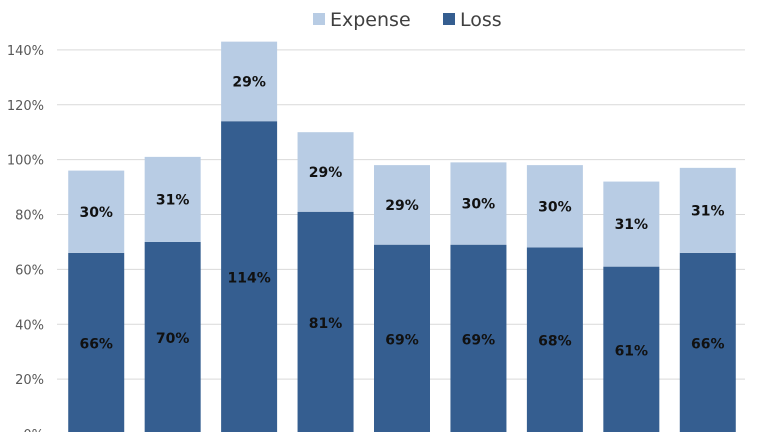  I want to click on y-tick-label: 160%, so click(25, 2).